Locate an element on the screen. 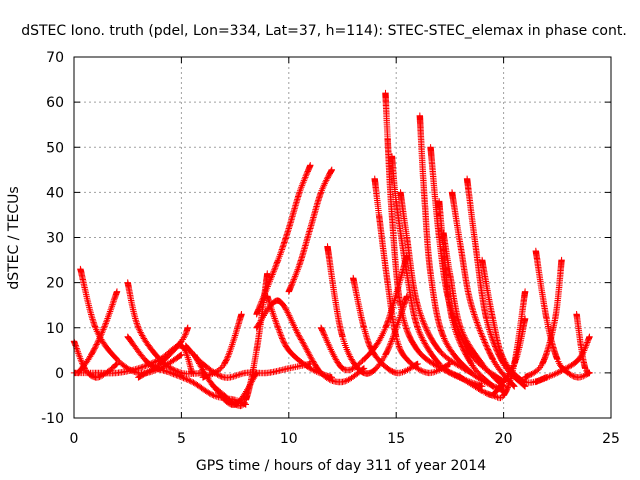 The image size is (640, 480). x-tick-label: 15 is located at coordinates (396, 439).